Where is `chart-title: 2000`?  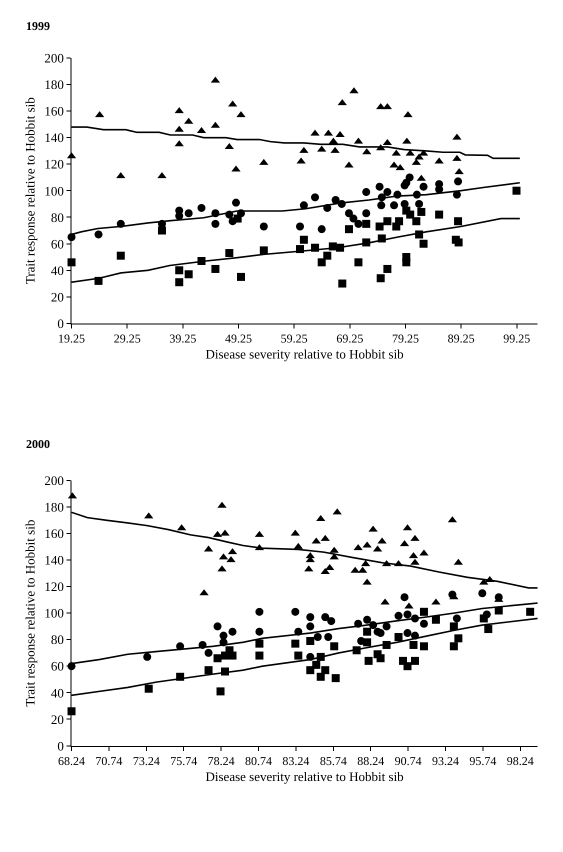
chart-title: 2000 is located at coordinates (38, 444).